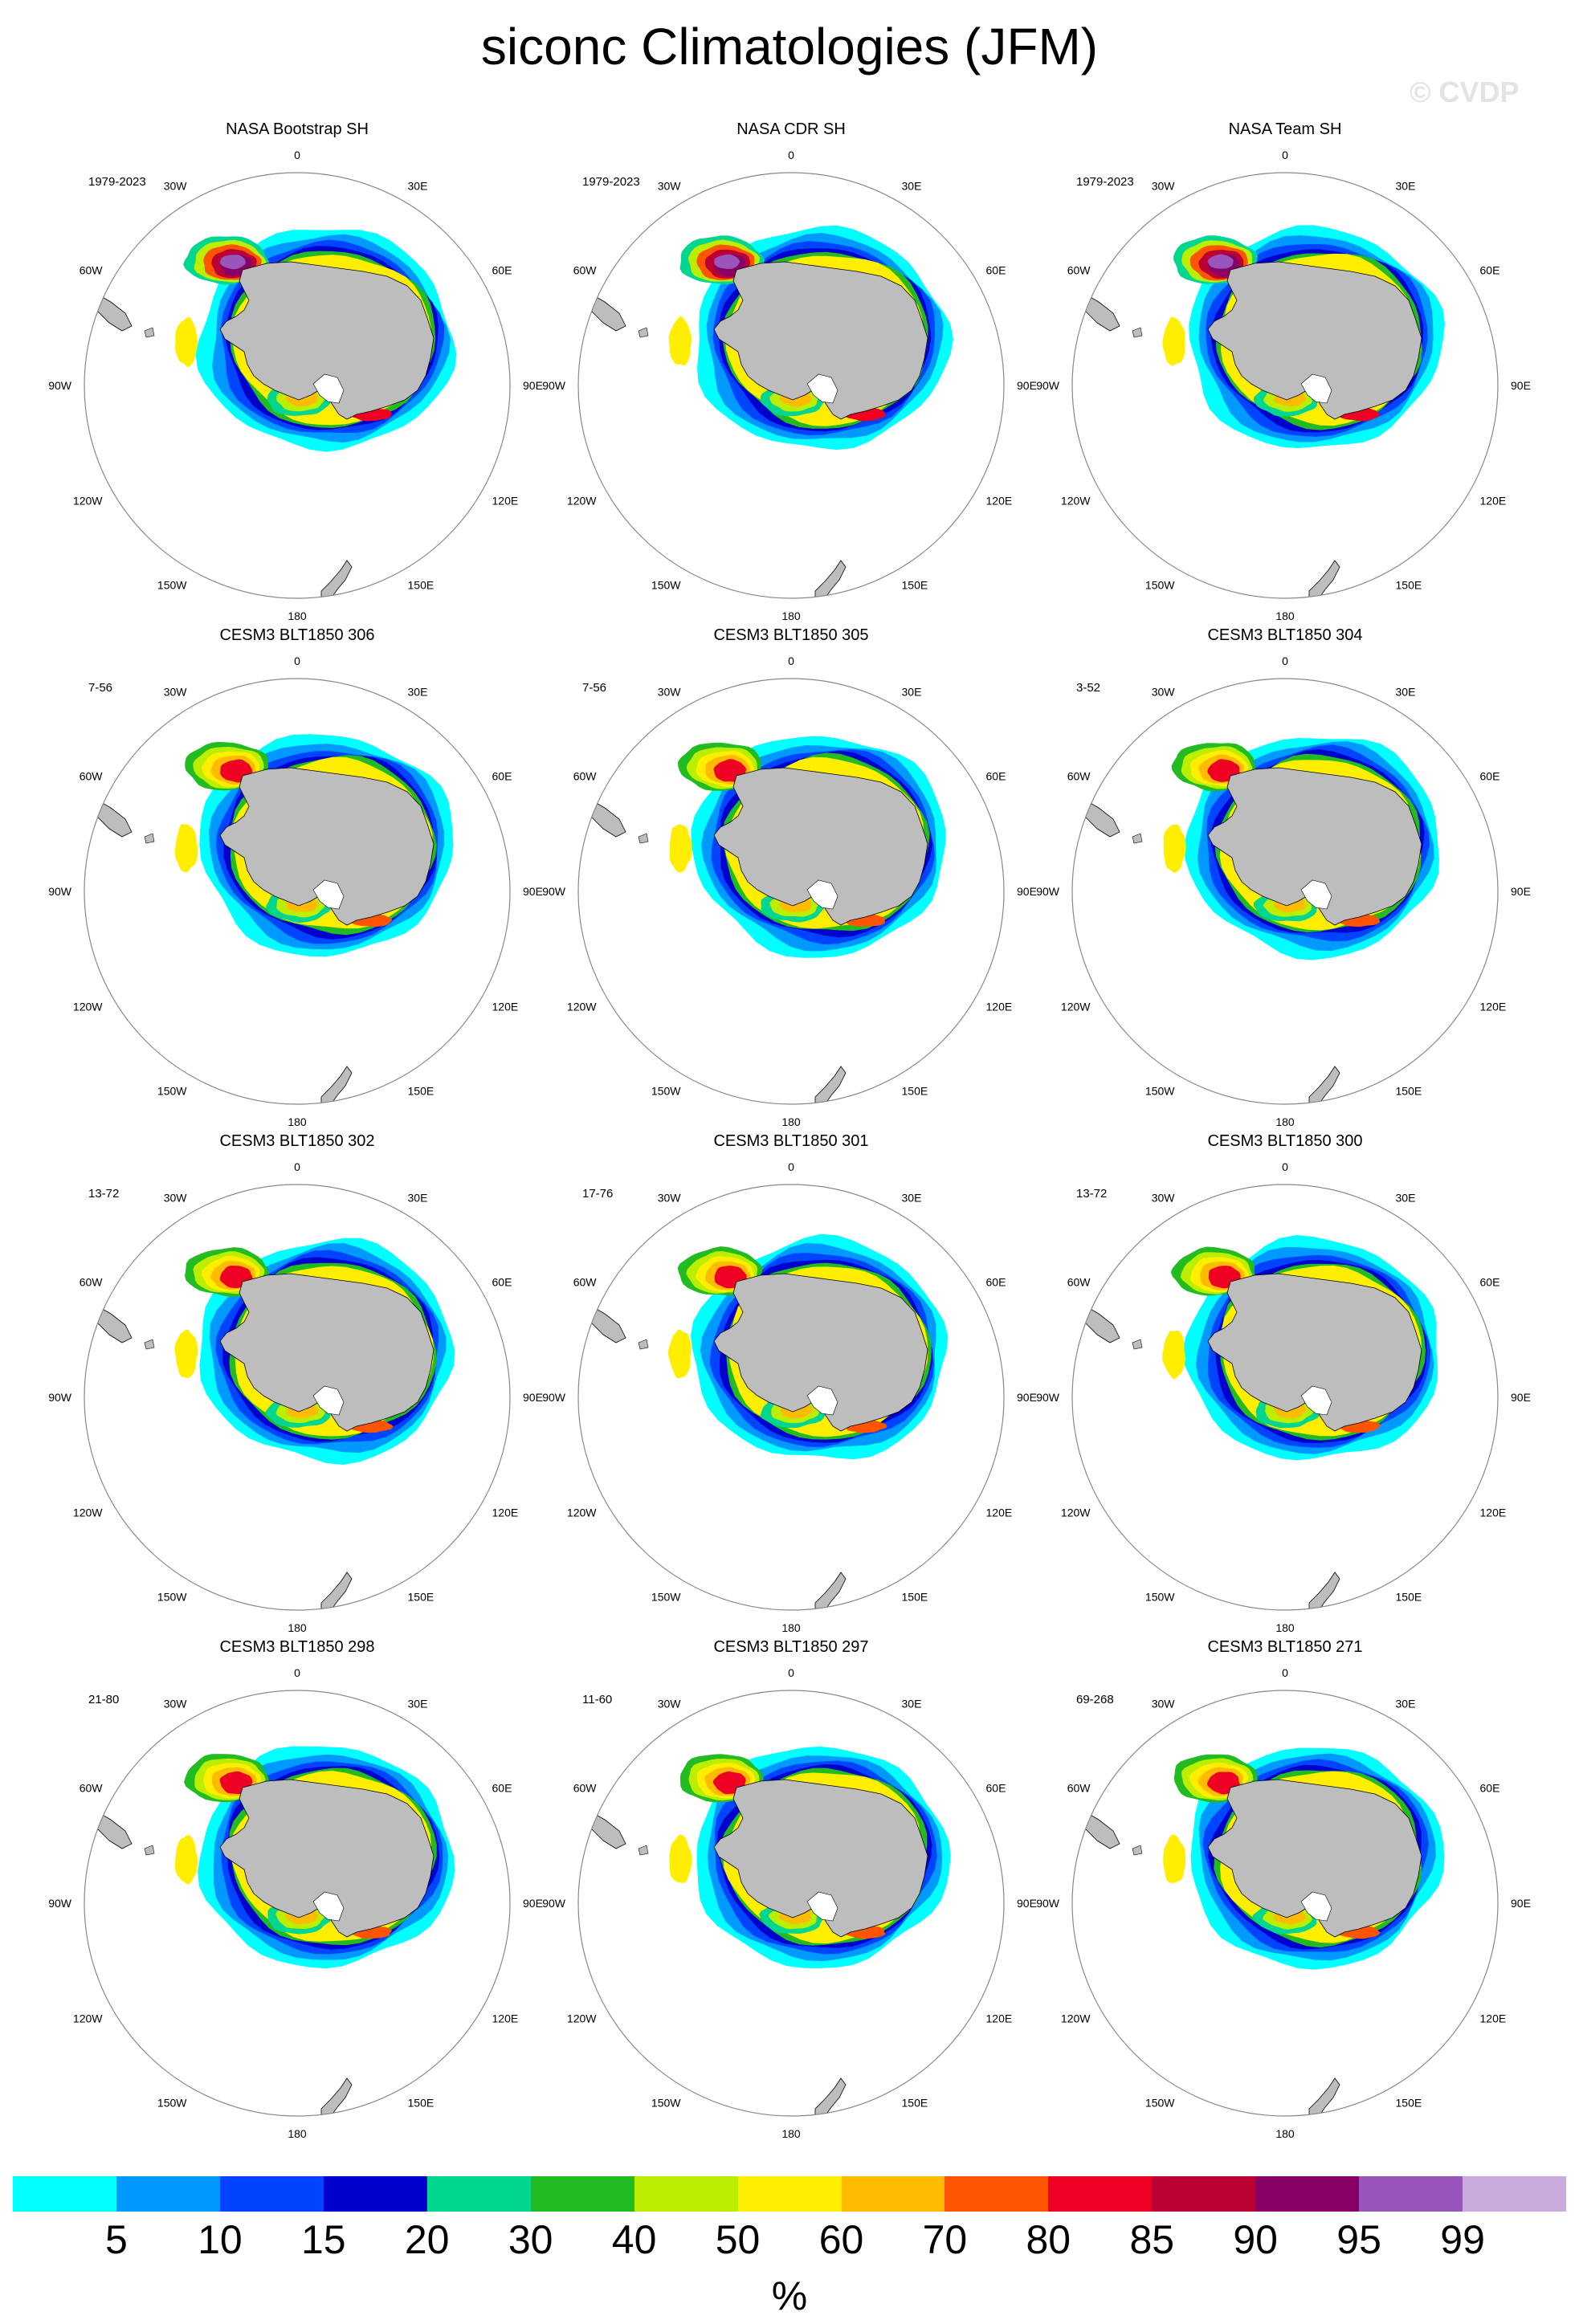  What do you see at coordinates (427, 2240) in the screenshot?
I see `colorbar-tick-label: 20` at bounding box center [427, 2240].